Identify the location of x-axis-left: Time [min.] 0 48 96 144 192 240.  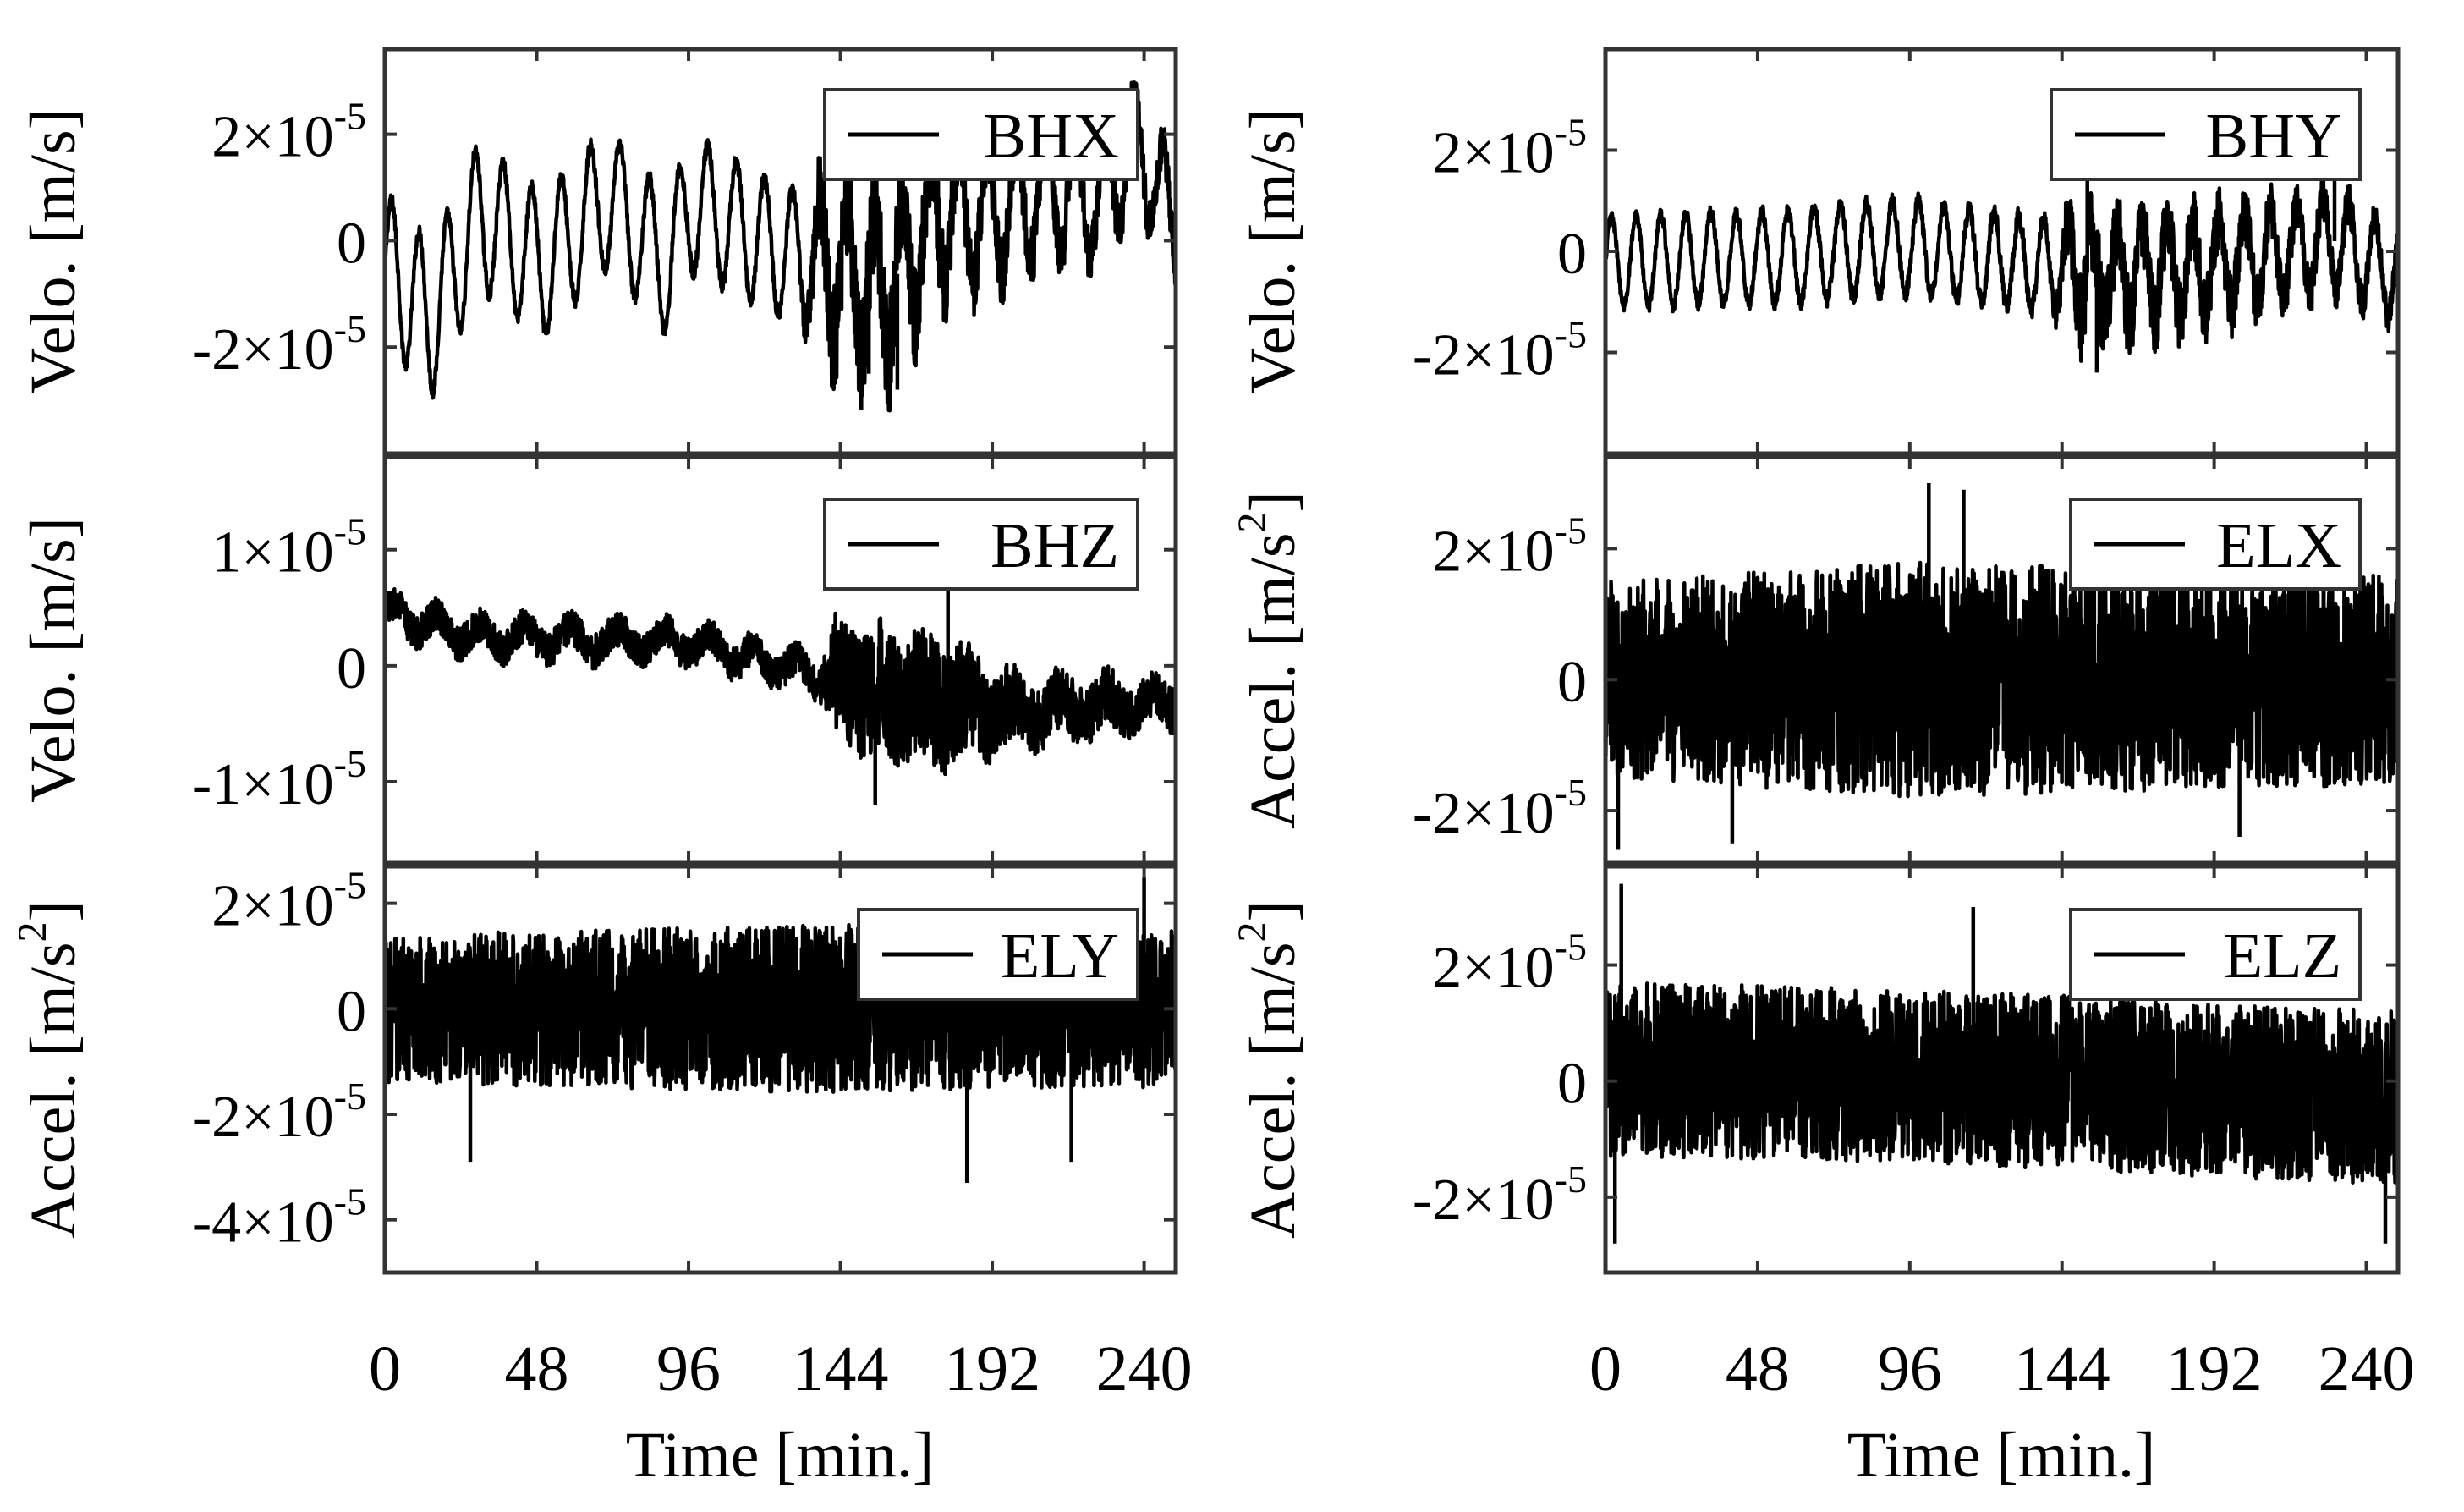
(781, 1412).